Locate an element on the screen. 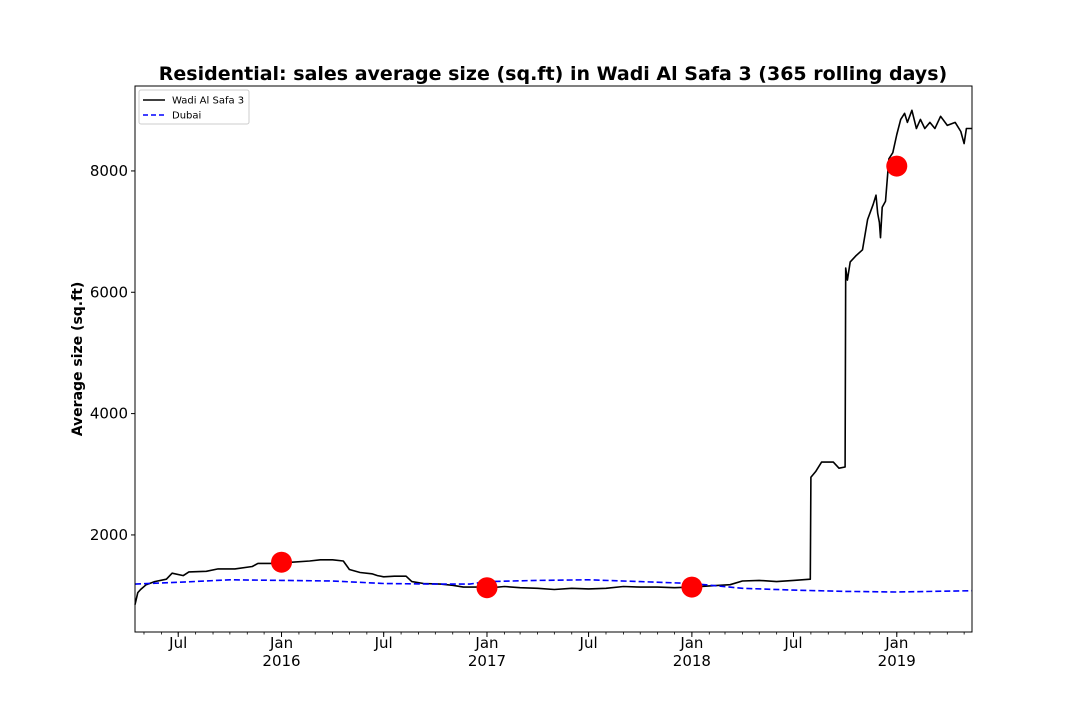  legend-box is located at coordinates (194, 107).